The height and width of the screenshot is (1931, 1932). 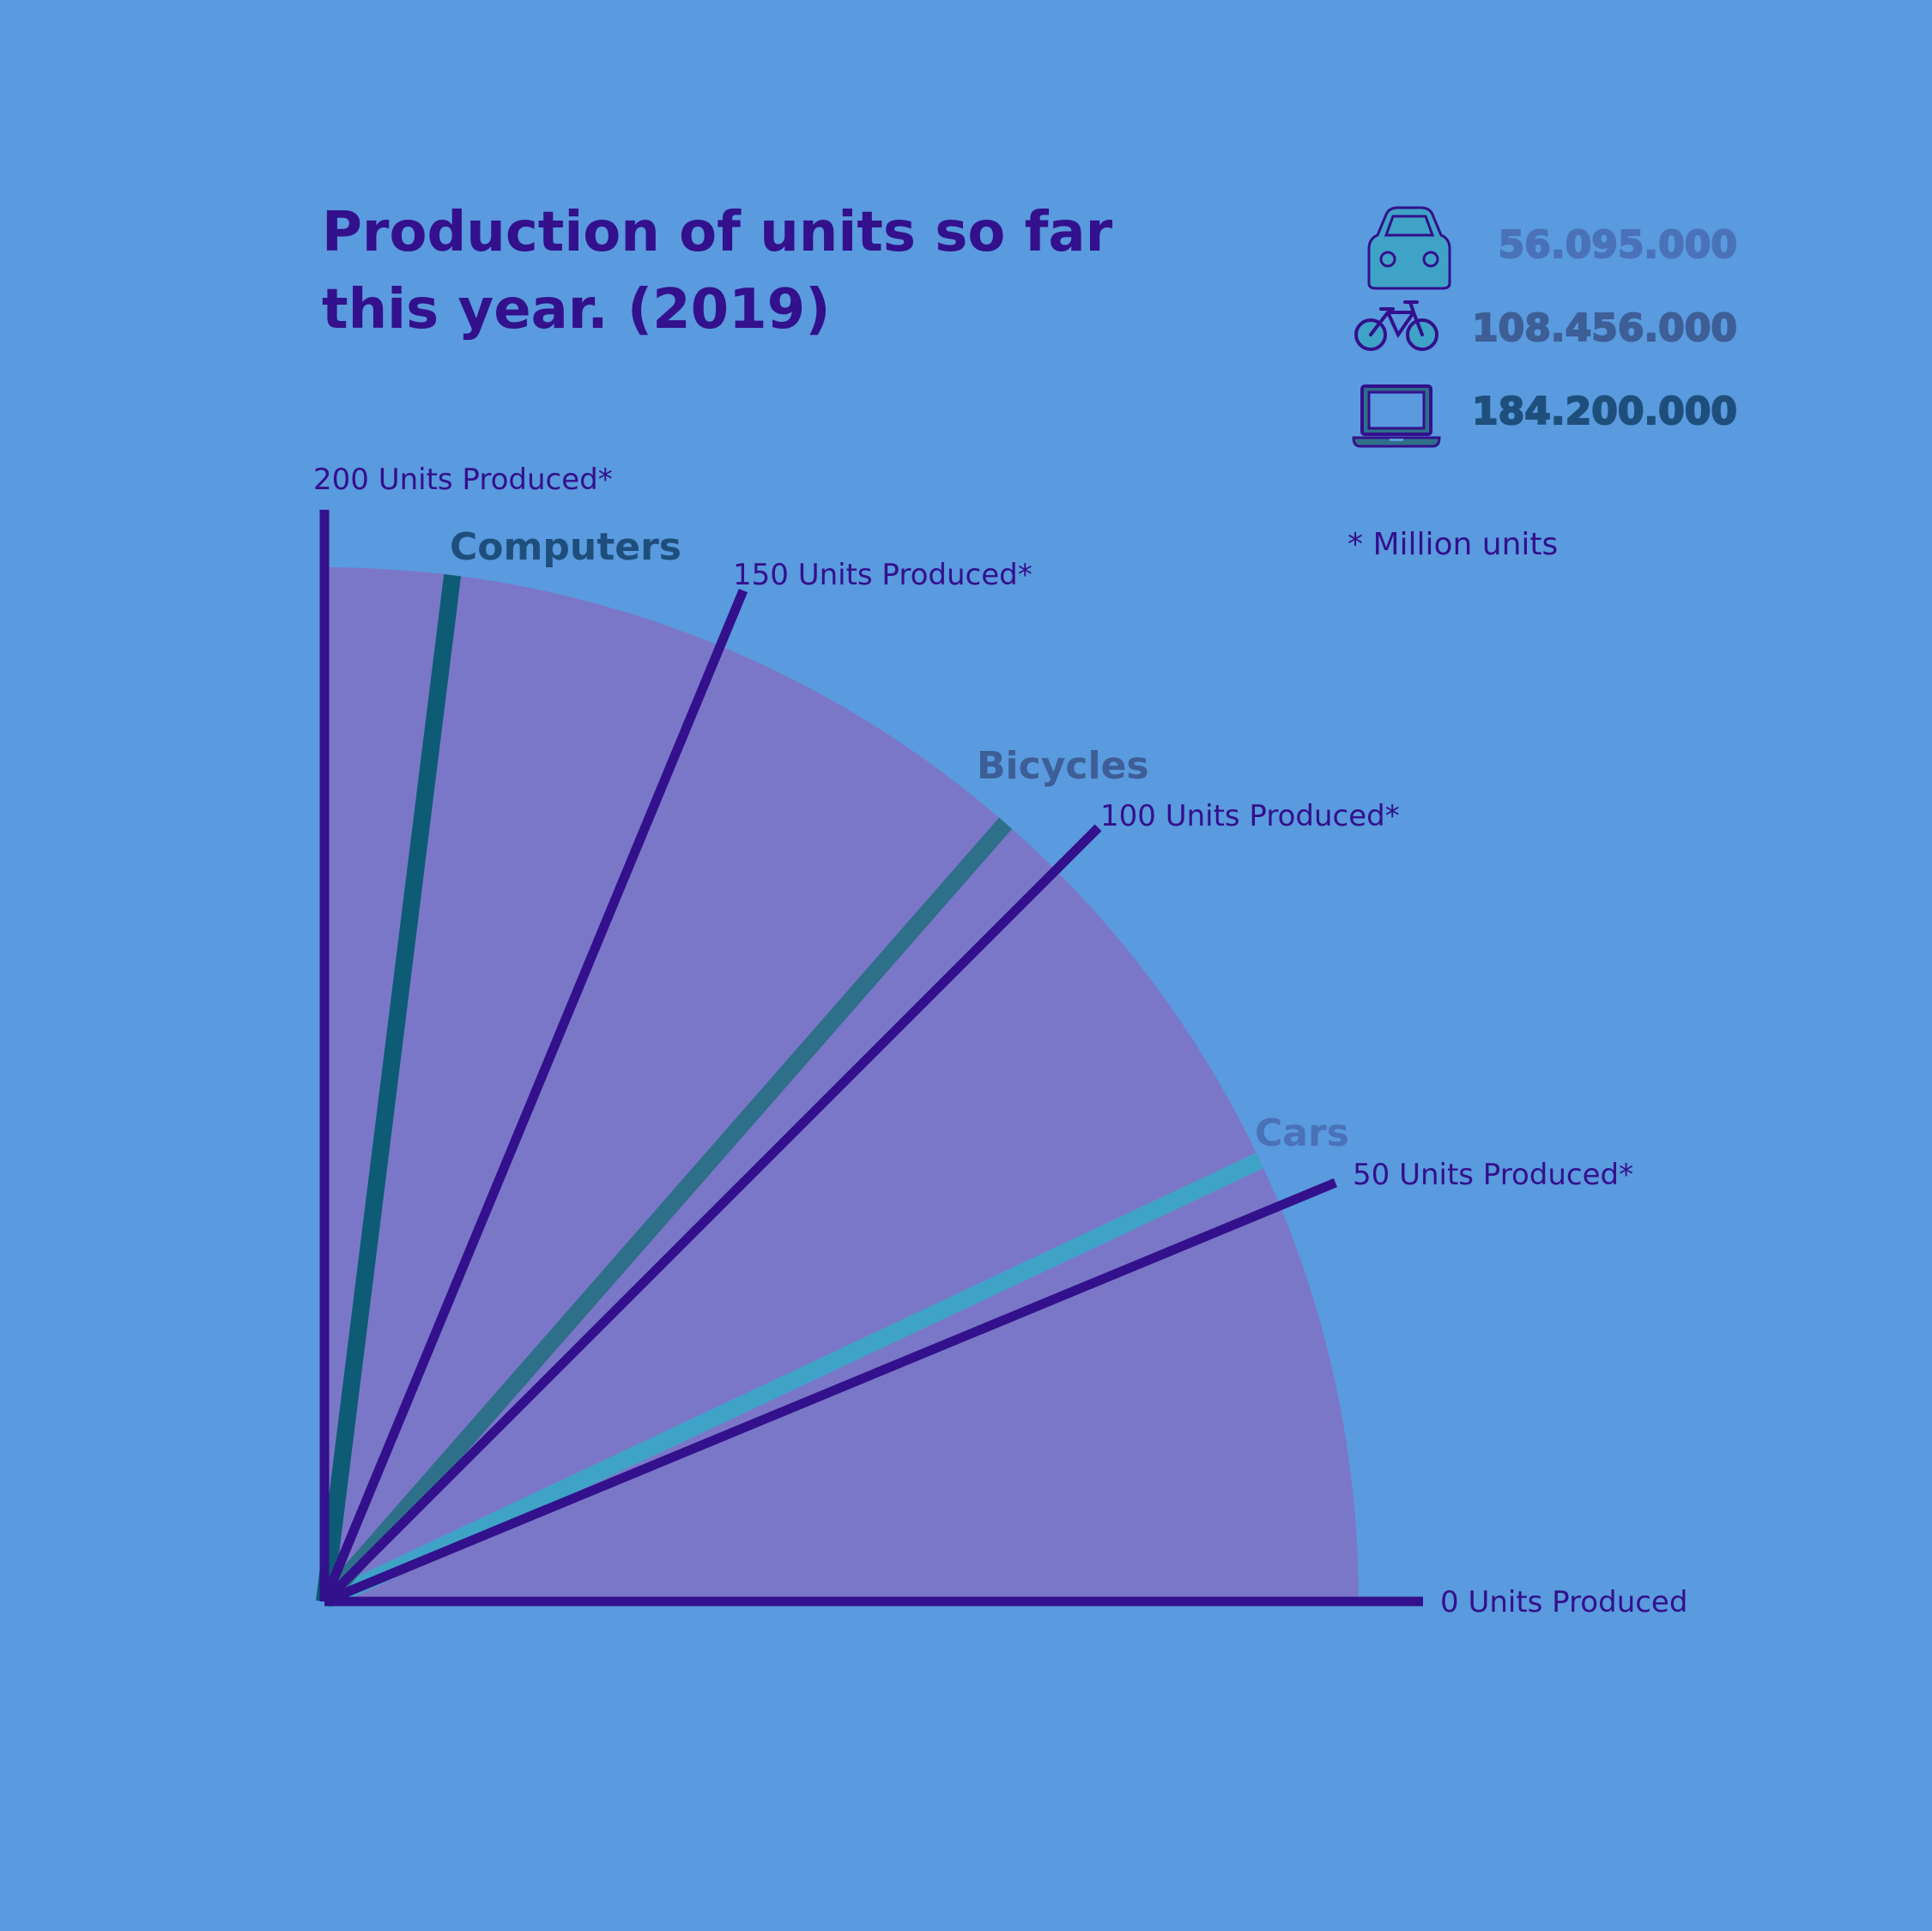 I want to click on car-icon, so click(x=1409, y=248).